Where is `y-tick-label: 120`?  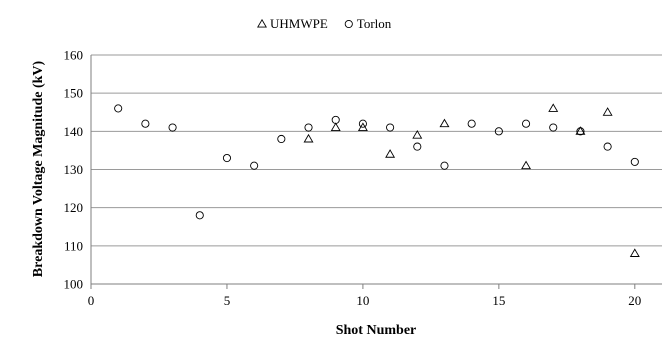 y-tick-label: 120 is located at coordinates (74, 207).